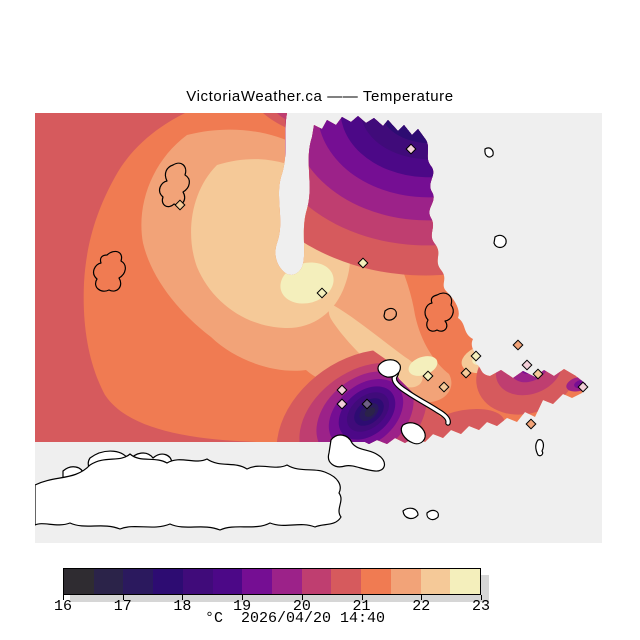 The height and width of the screenshot is (640, 640). I want to click on lake-outlines, so click(273, 247).